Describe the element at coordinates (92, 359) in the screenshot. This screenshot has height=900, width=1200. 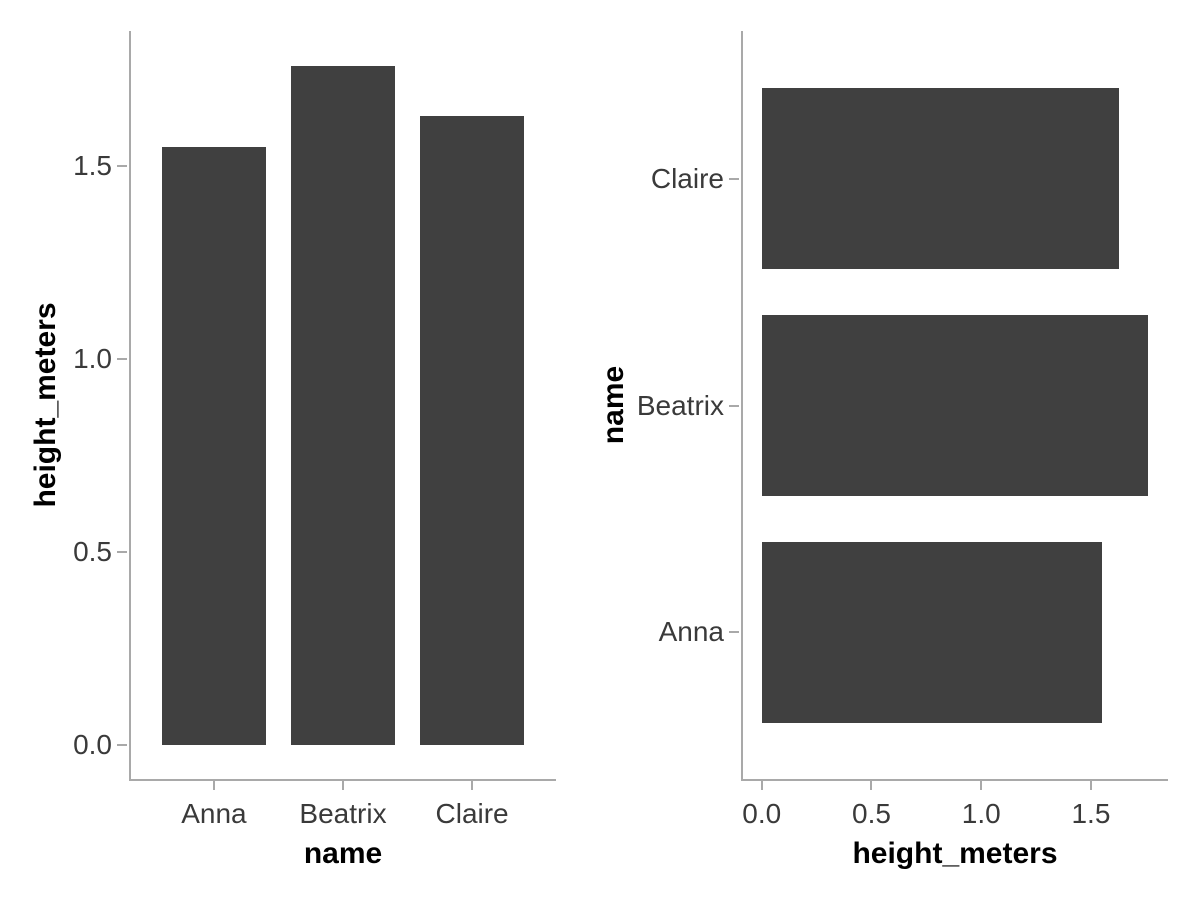
I see `y-tick-label: 1.0` at that location.